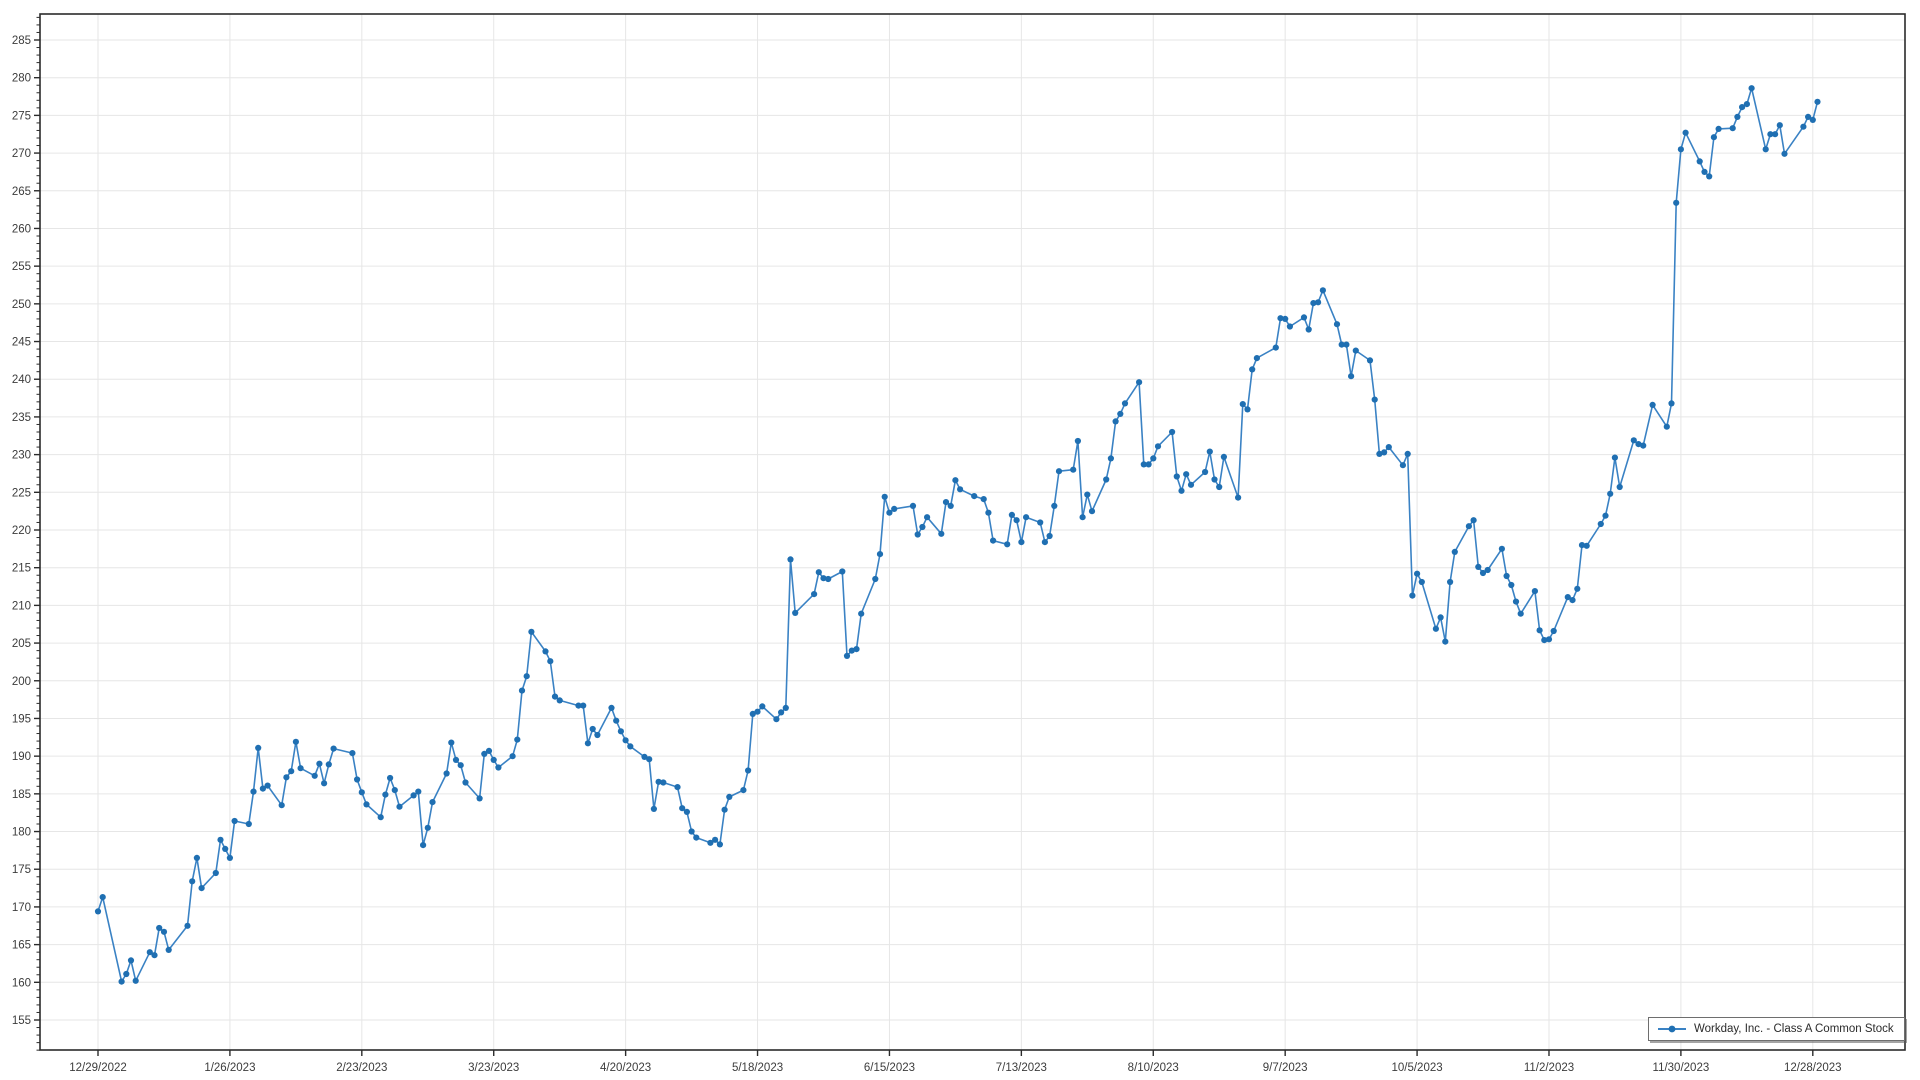  What do you see at coordinates (21, 154) in the screenshot?
I see `y-tick-label: 270` at bounding box center [21, 154].